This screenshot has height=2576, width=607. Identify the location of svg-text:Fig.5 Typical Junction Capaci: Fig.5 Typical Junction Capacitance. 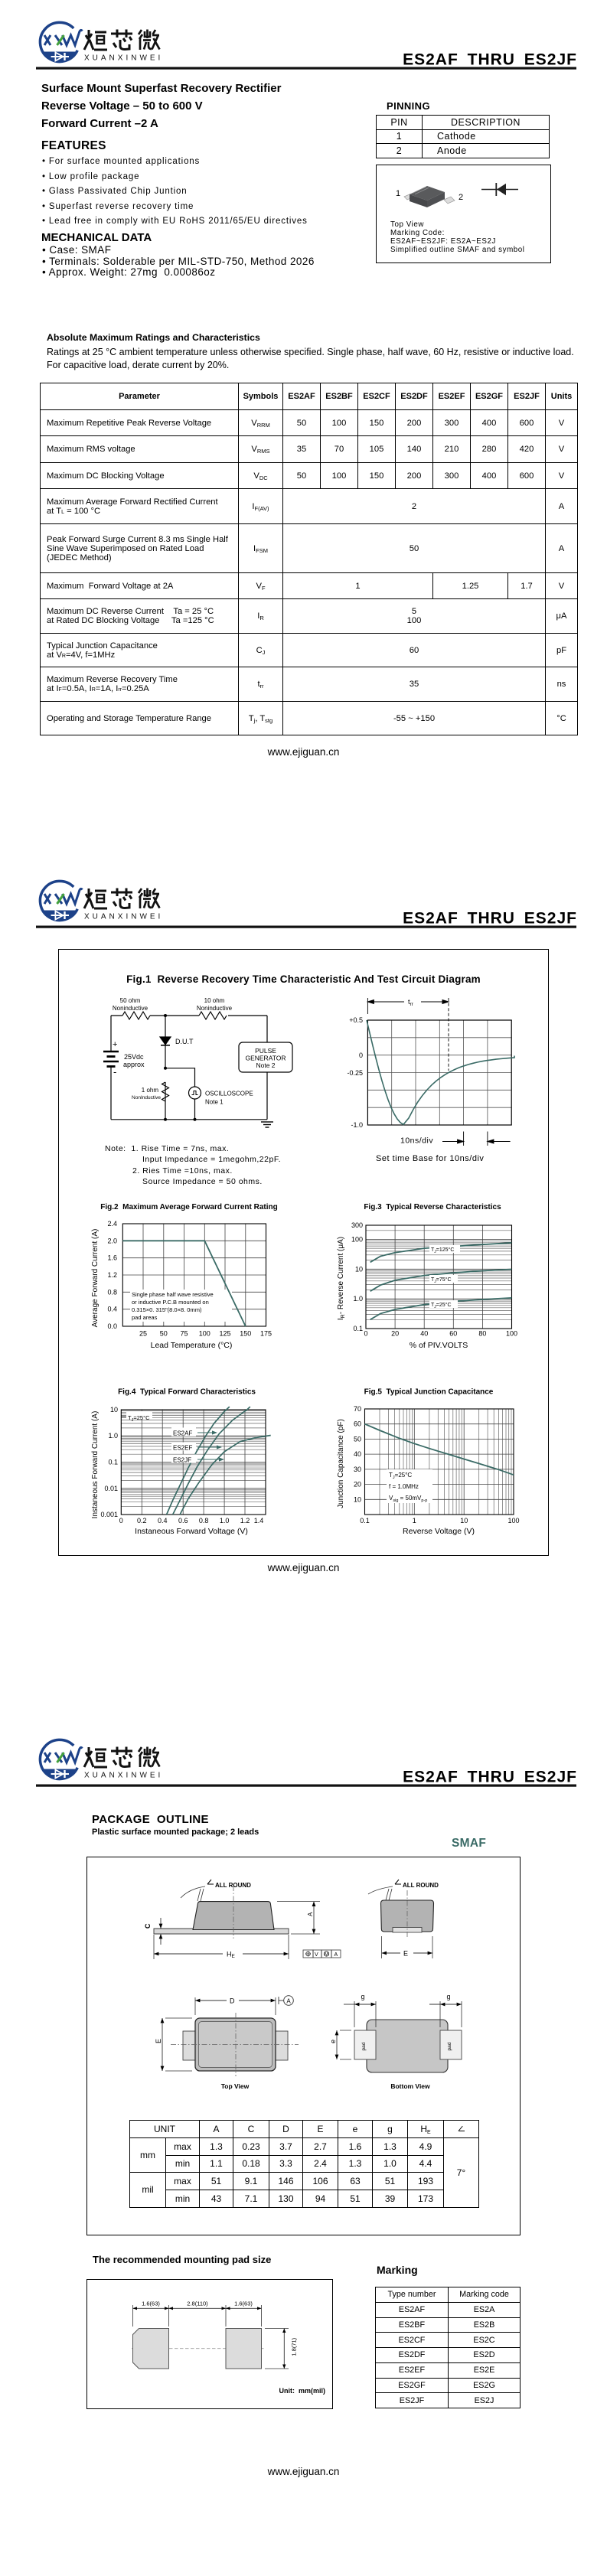
(429, 1392).